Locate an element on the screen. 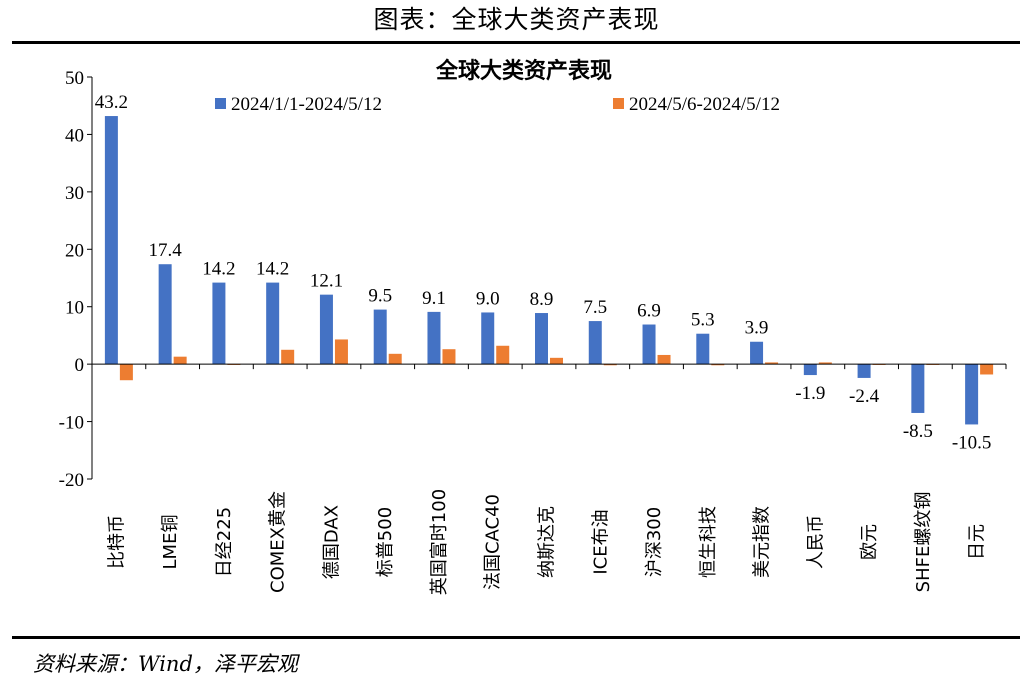 The width and height of the screenshot is (1033, 685). category-label: 英国富时100 is located at coordinates (439, 542).